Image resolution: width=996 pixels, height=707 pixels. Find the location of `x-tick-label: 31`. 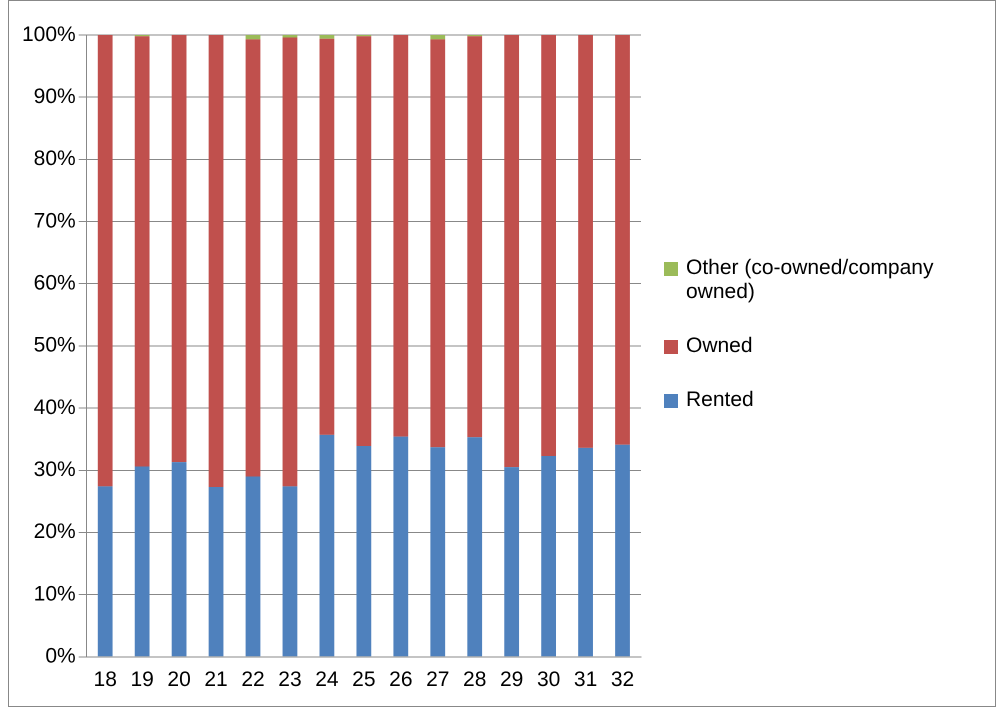

x-tick-label: 31 is located at coordinates (586, 680).